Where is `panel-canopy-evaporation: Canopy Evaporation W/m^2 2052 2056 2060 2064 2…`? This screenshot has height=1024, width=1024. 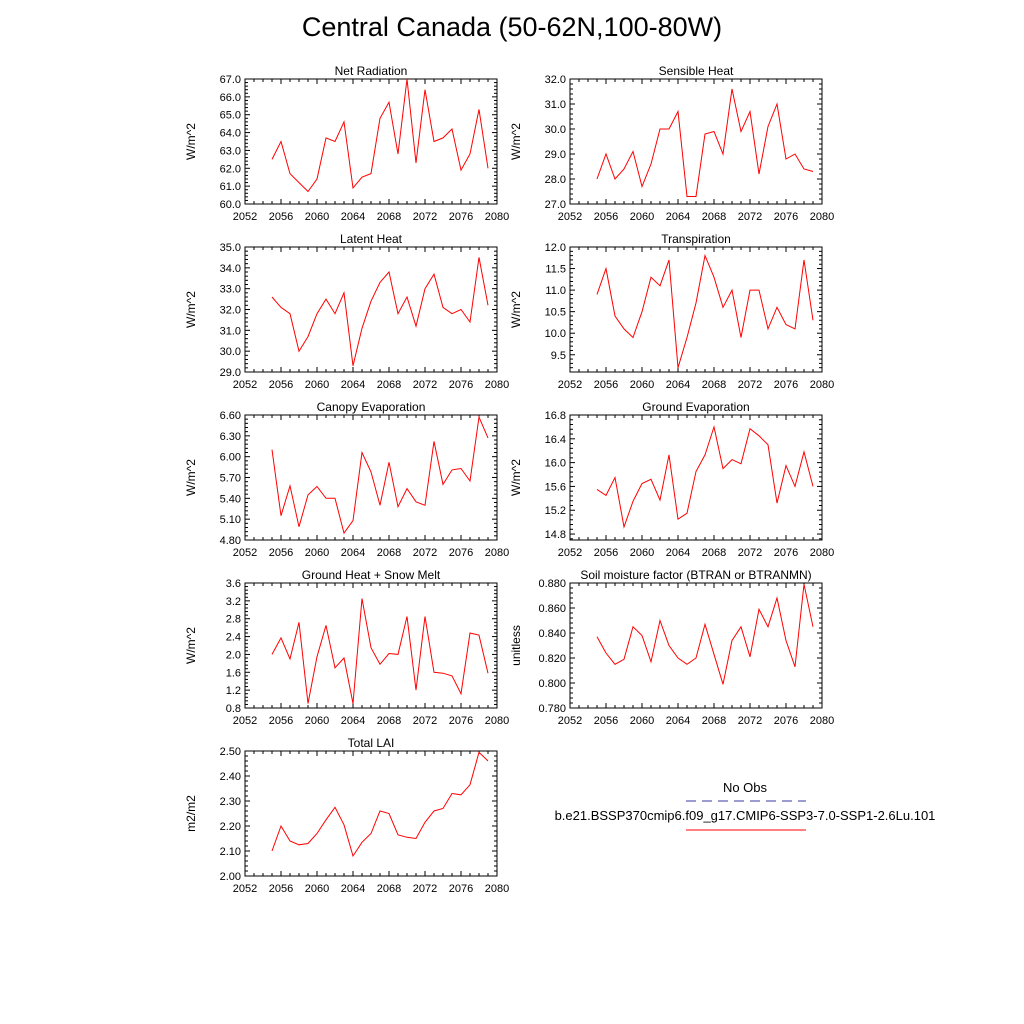
panel-canopy-evaporation: Canopy Evaporation W/m^2 2052 2056 2060 2064 2… is located at coordinates (346, 479).